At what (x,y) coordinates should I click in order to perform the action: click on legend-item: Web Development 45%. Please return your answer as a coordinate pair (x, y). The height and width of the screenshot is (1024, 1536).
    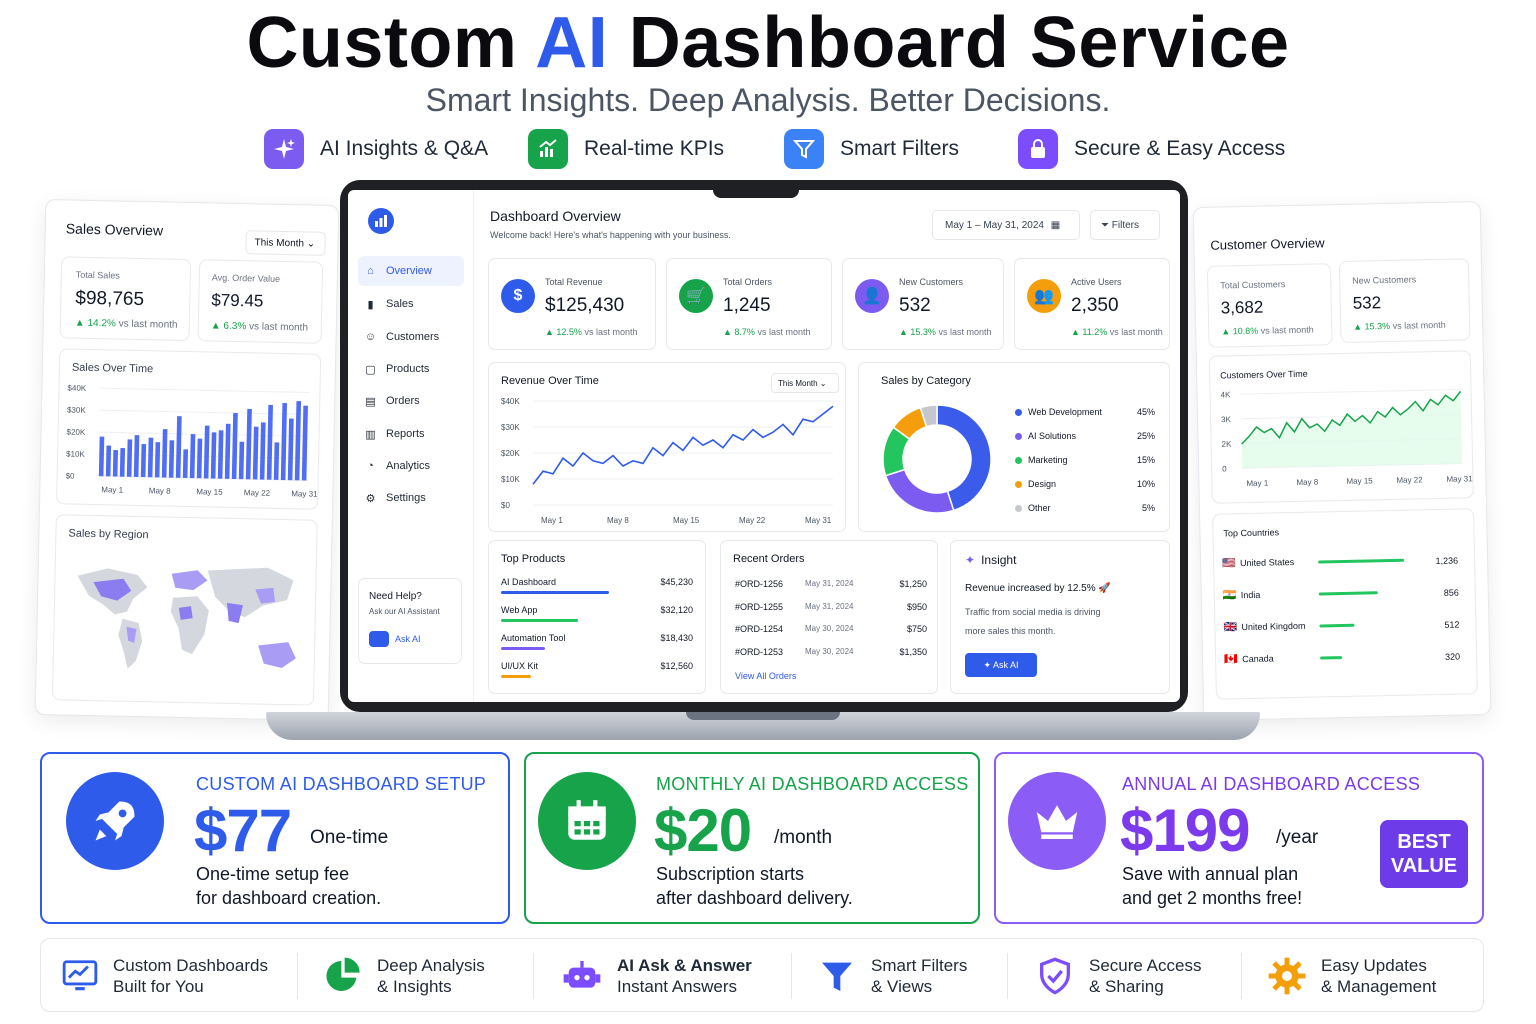
    Looking at the image, I should click on (1085, 412).